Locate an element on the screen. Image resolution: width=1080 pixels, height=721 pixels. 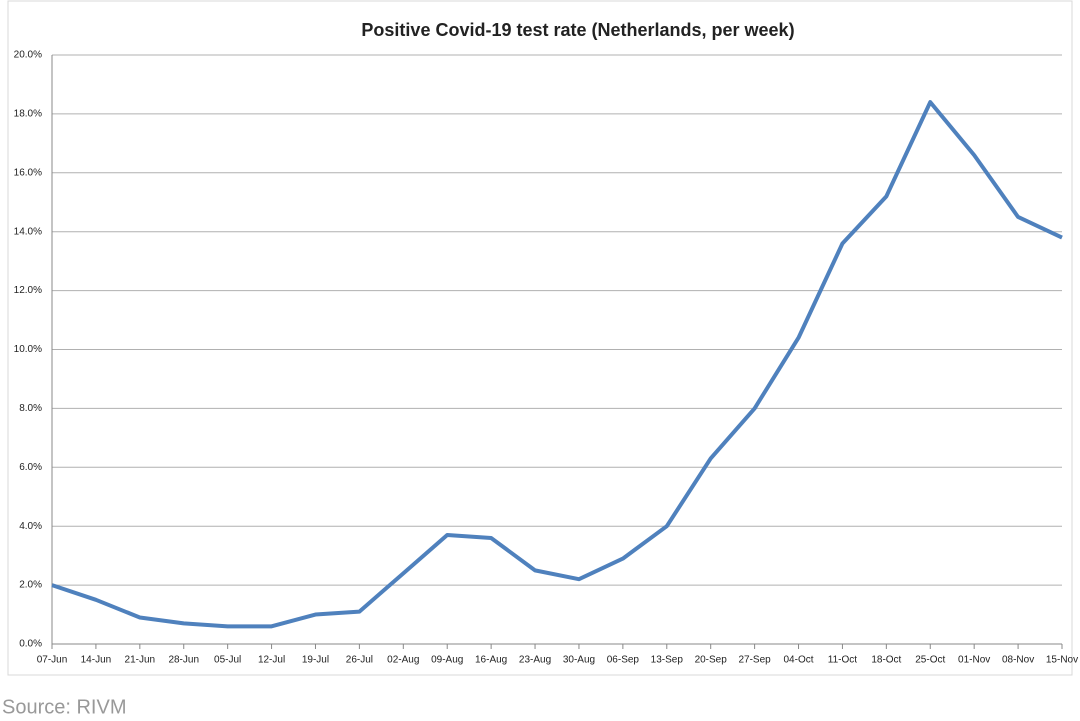
y-tick-label: 8.0% is located at coordinates (30, 408).